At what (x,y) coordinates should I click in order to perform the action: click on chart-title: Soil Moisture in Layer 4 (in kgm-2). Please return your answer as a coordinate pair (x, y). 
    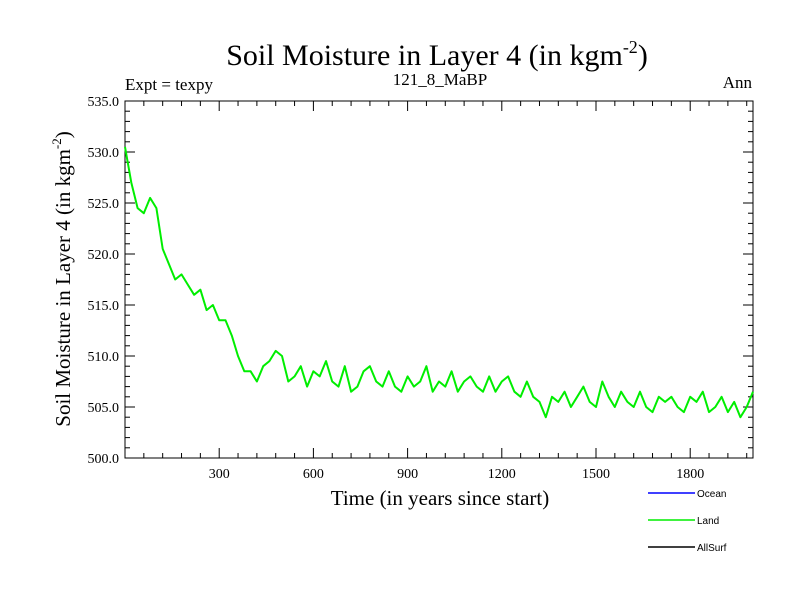
    Looking at the image, I should click on (437, 54).